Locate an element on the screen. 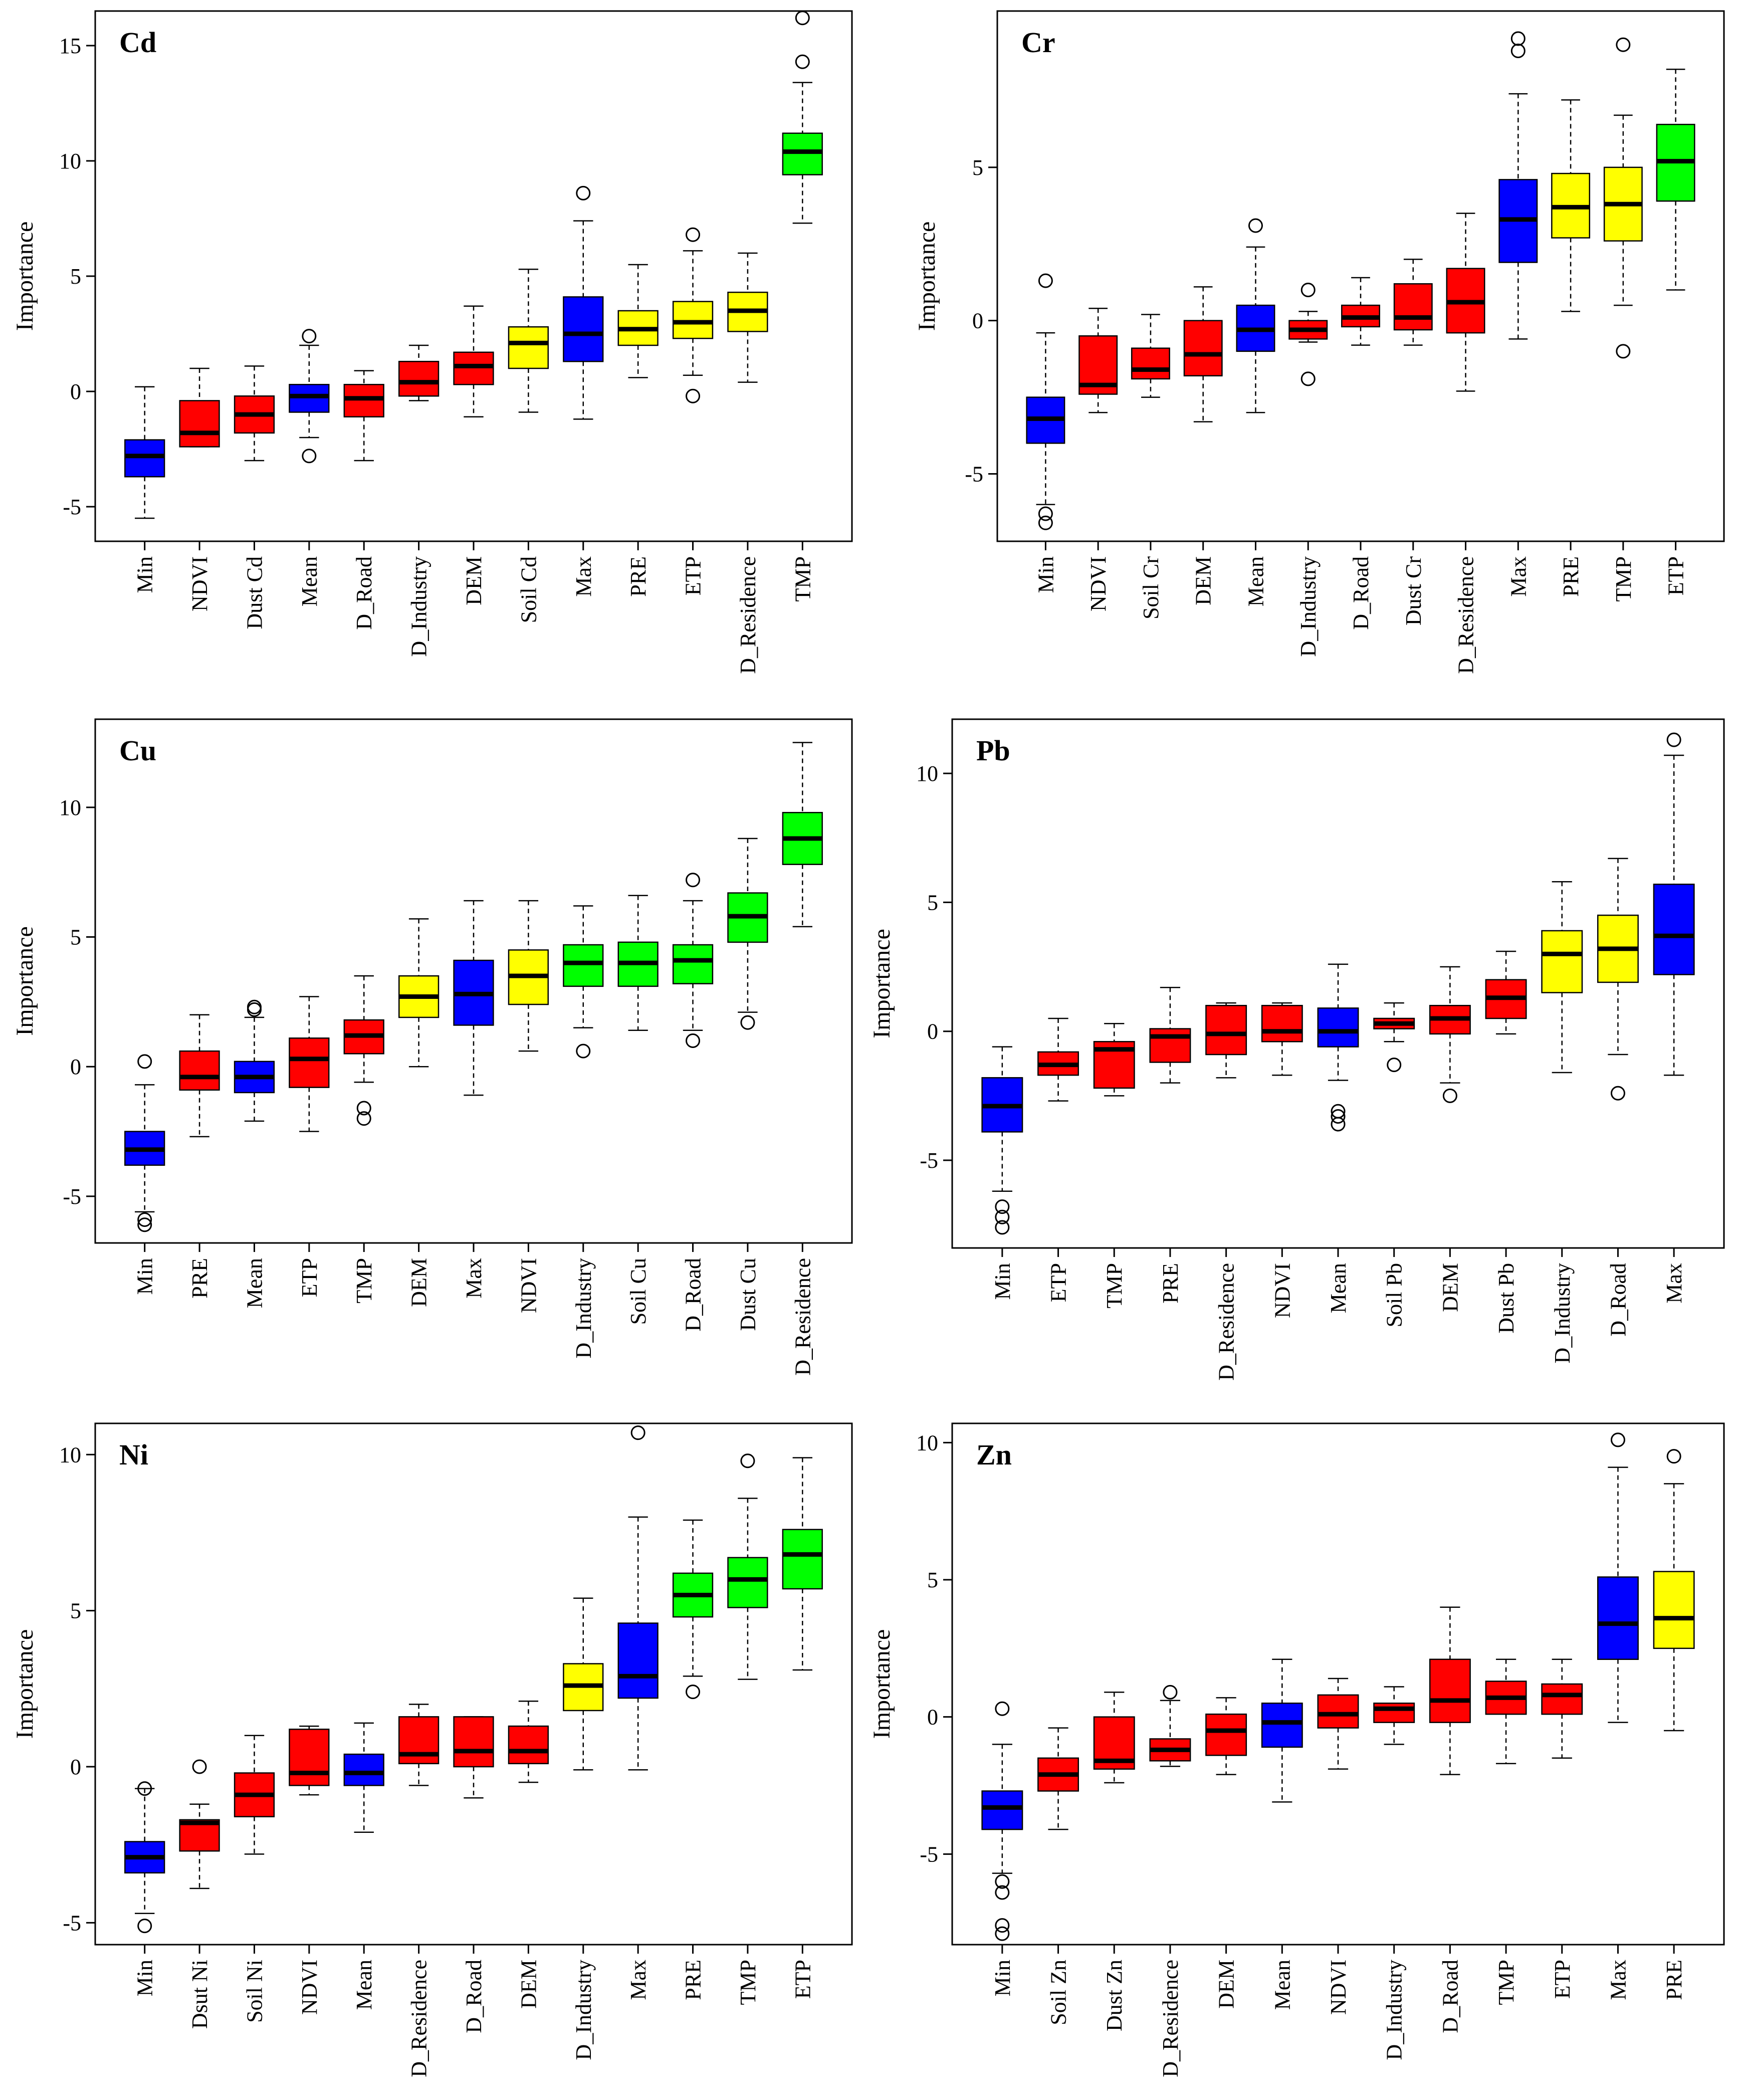  x-category-label: Soil Cd is located at coordinates (528, 589).